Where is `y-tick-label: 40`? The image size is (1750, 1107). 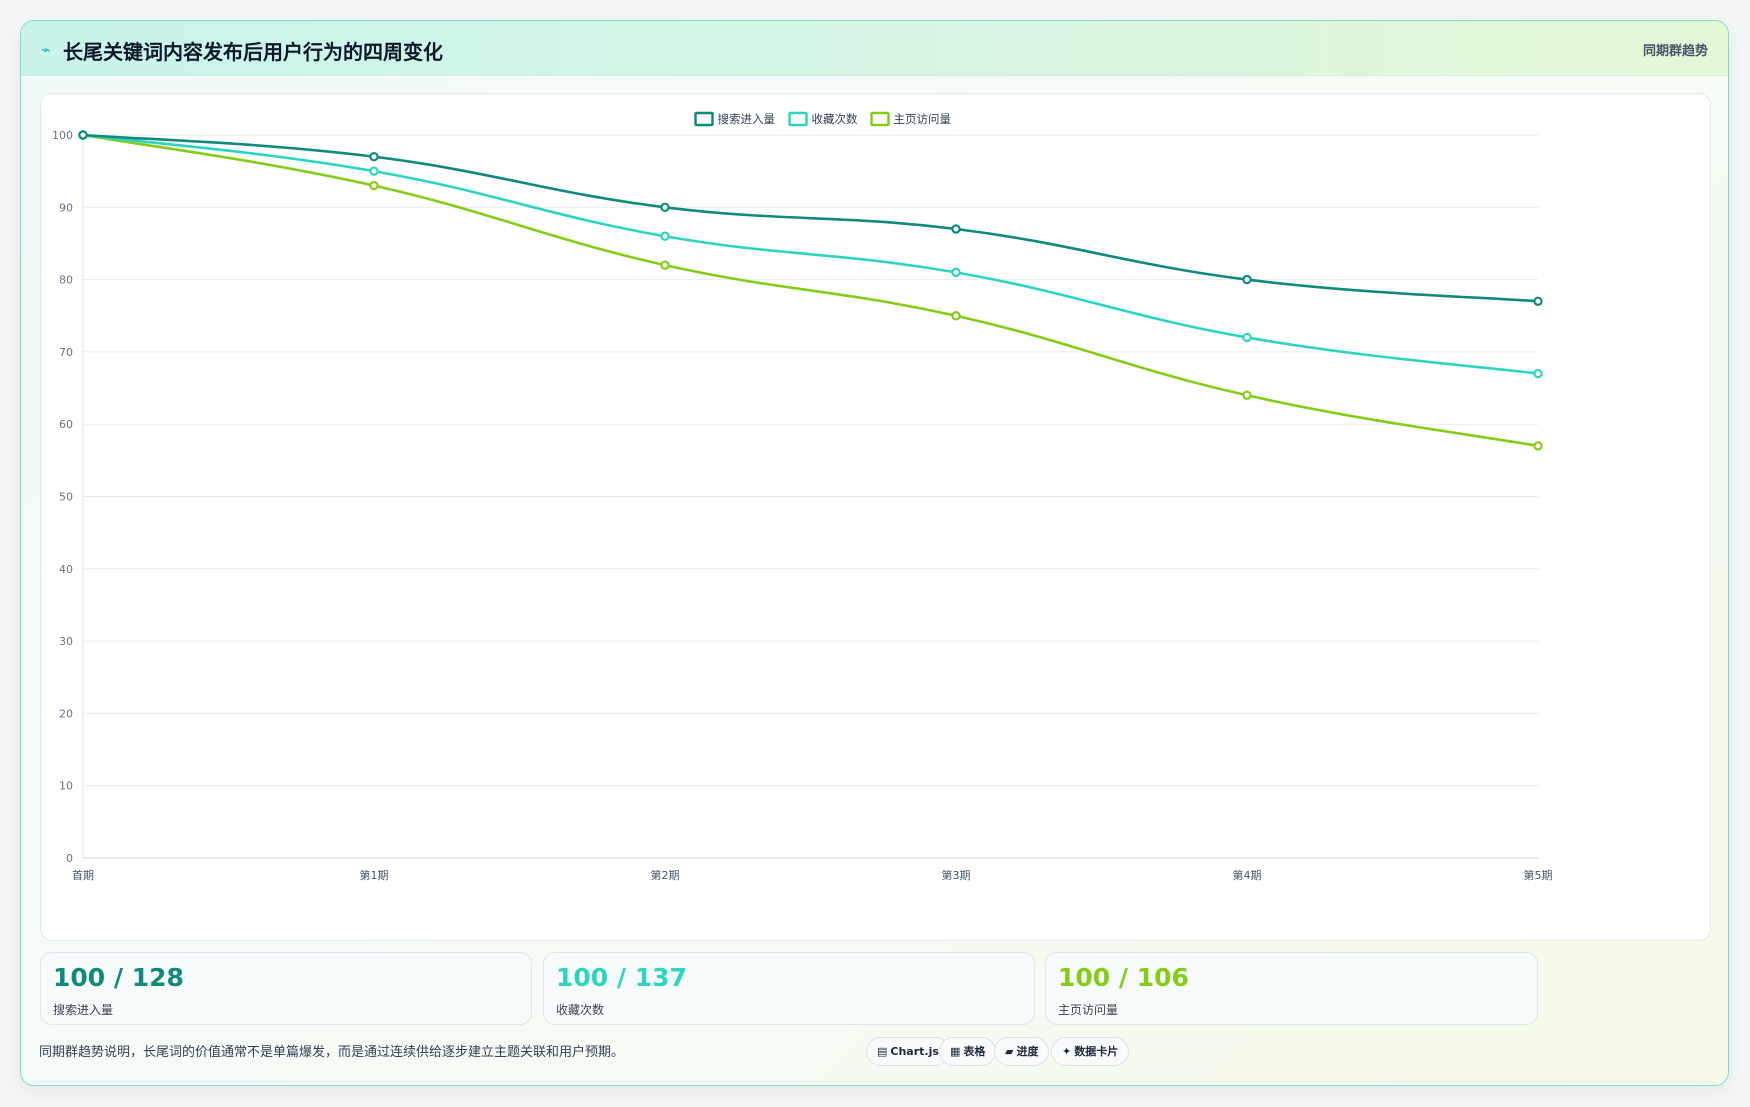 y-tick-label: 40 is located at coordinates (66, 569).